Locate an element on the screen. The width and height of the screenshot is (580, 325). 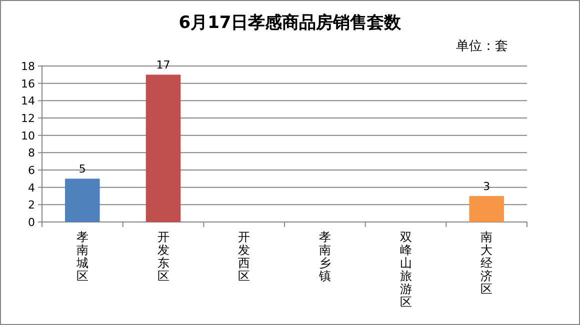
y-tick-label: 4 is located at coordinates (31, 187).